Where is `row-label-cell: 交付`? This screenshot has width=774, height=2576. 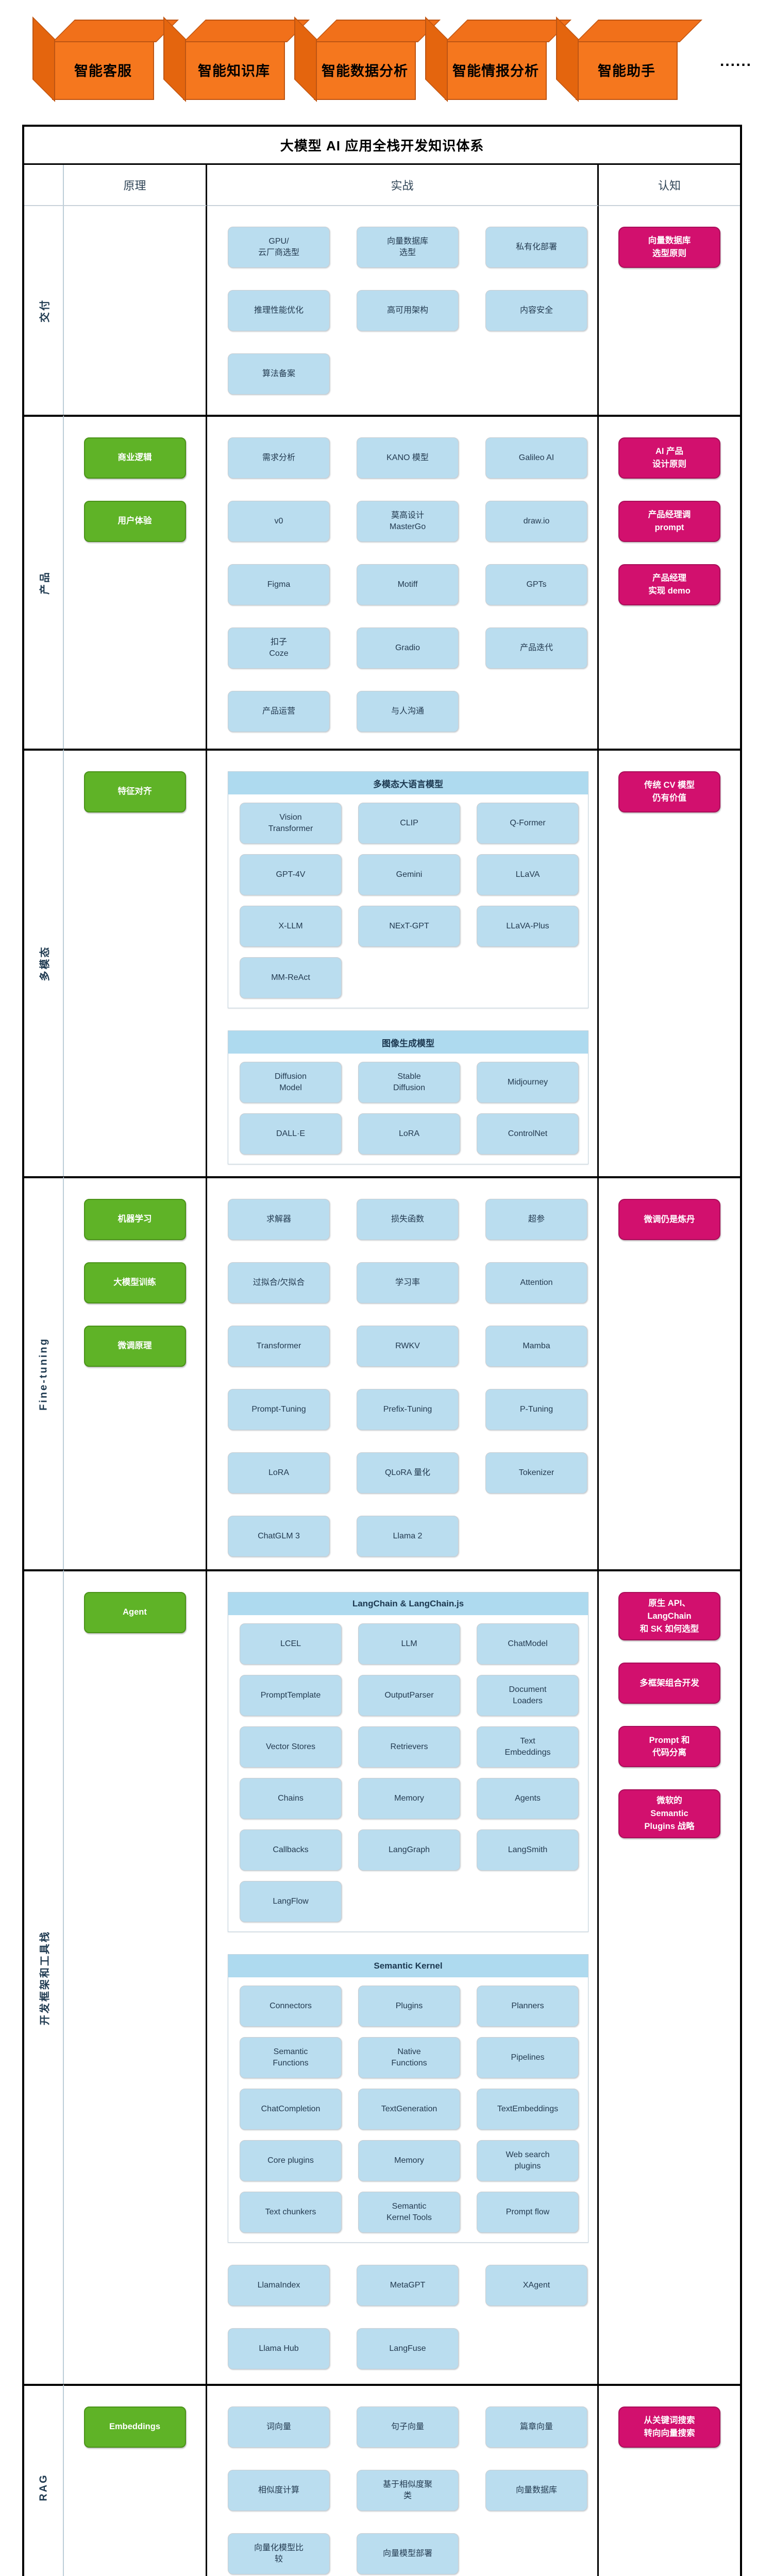 row-label-cell: 交付 is located at coordinates (44, 310).